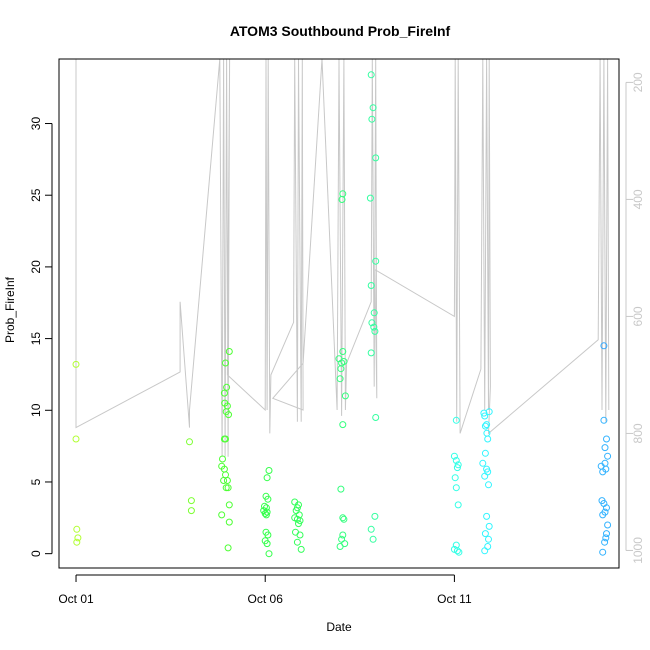 The image size is (650, 650). Describe the element at coordinates (638, 316) in the screenshot. I see `y2-tick-label: 600` at that location.